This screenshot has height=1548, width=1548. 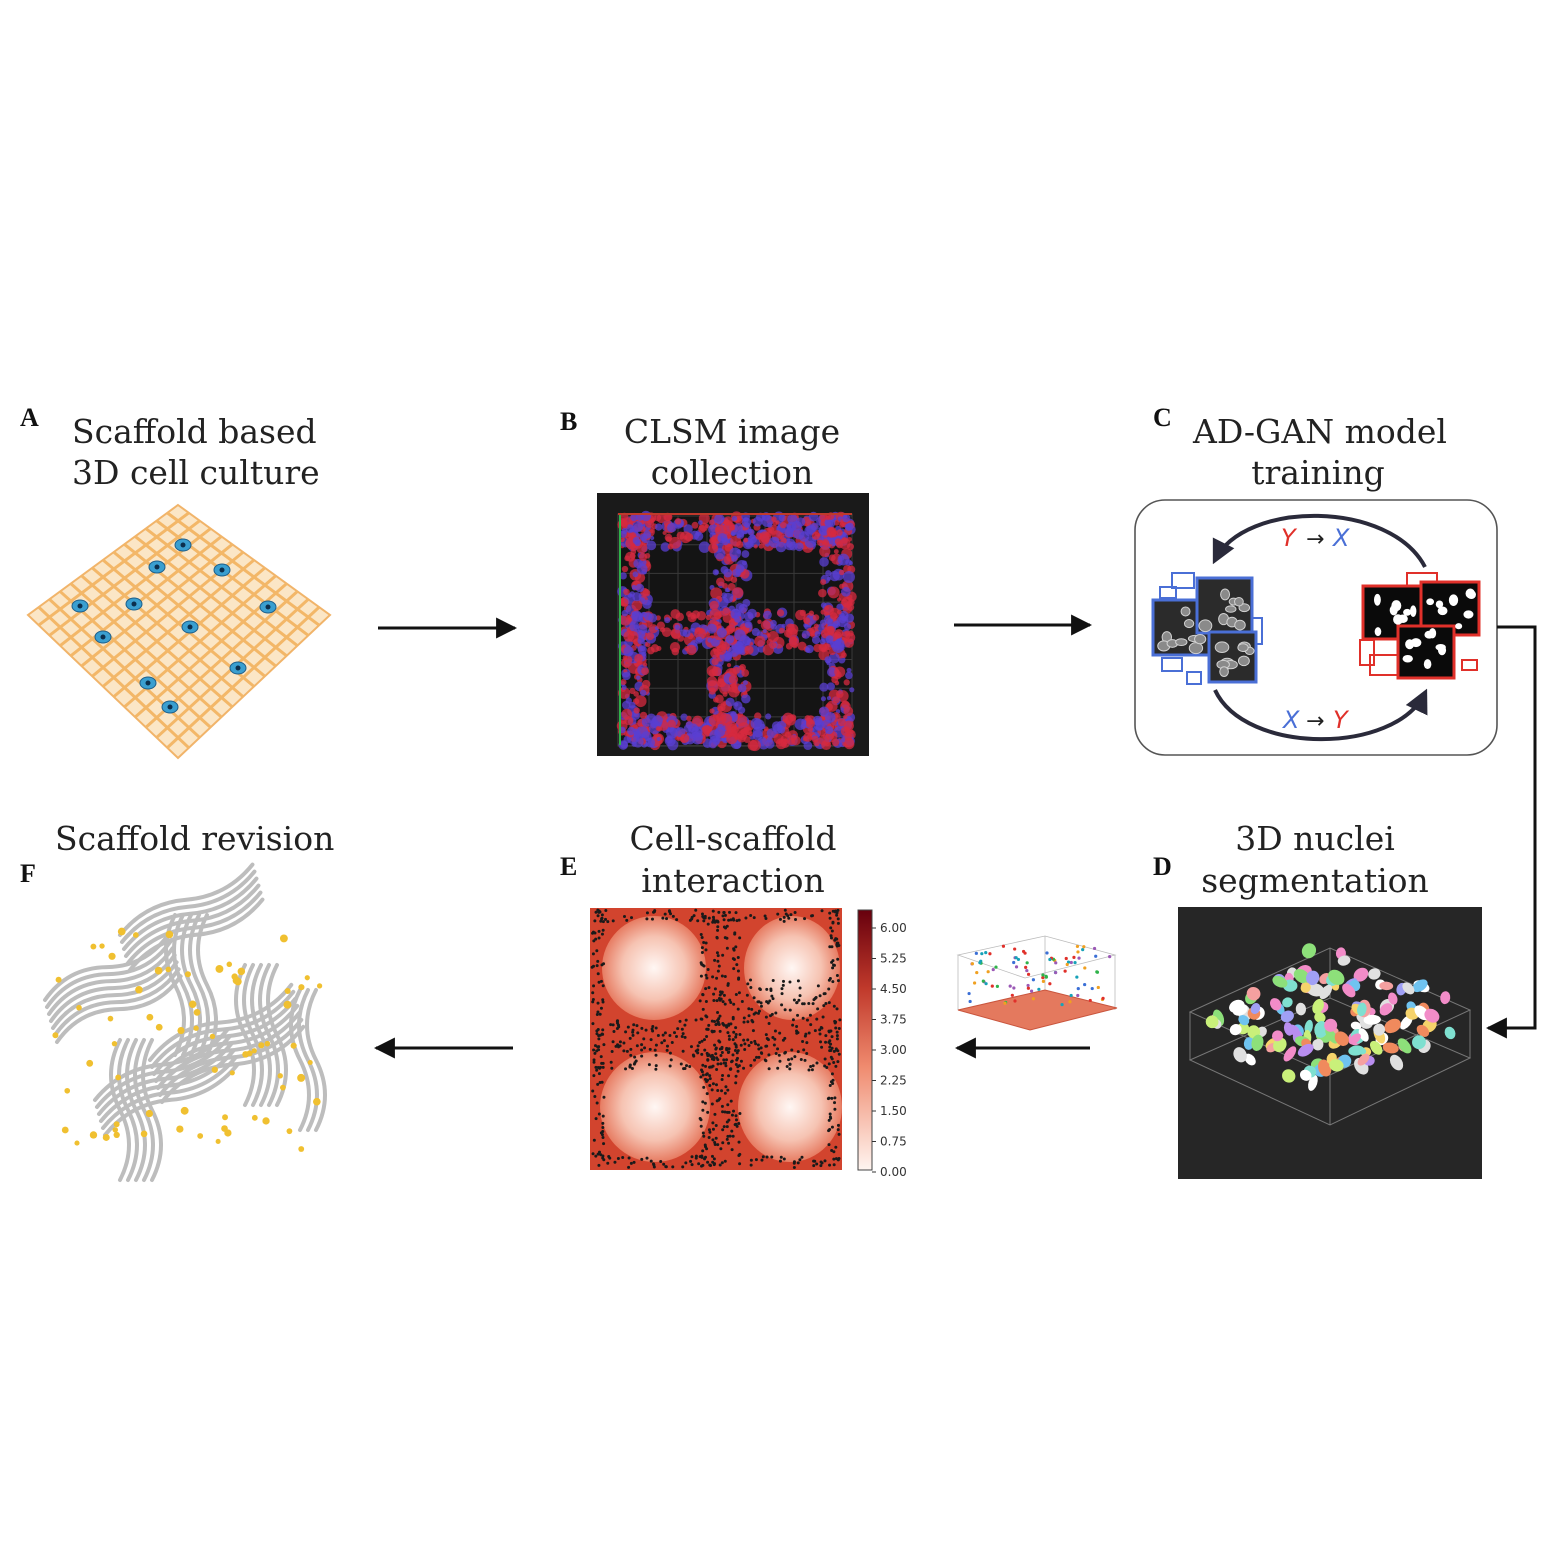 What do you see at coordinates (28, 873) in the screenshot?
I see `panel-f-letter: F` at bounding box center [28, 873].